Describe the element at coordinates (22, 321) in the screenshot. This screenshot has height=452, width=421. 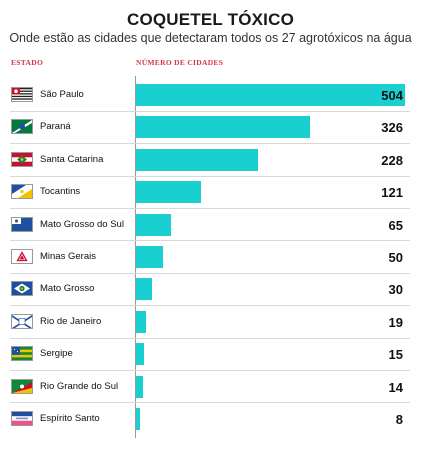
I see `rio-de-janeiro-flag-icon` at that location.